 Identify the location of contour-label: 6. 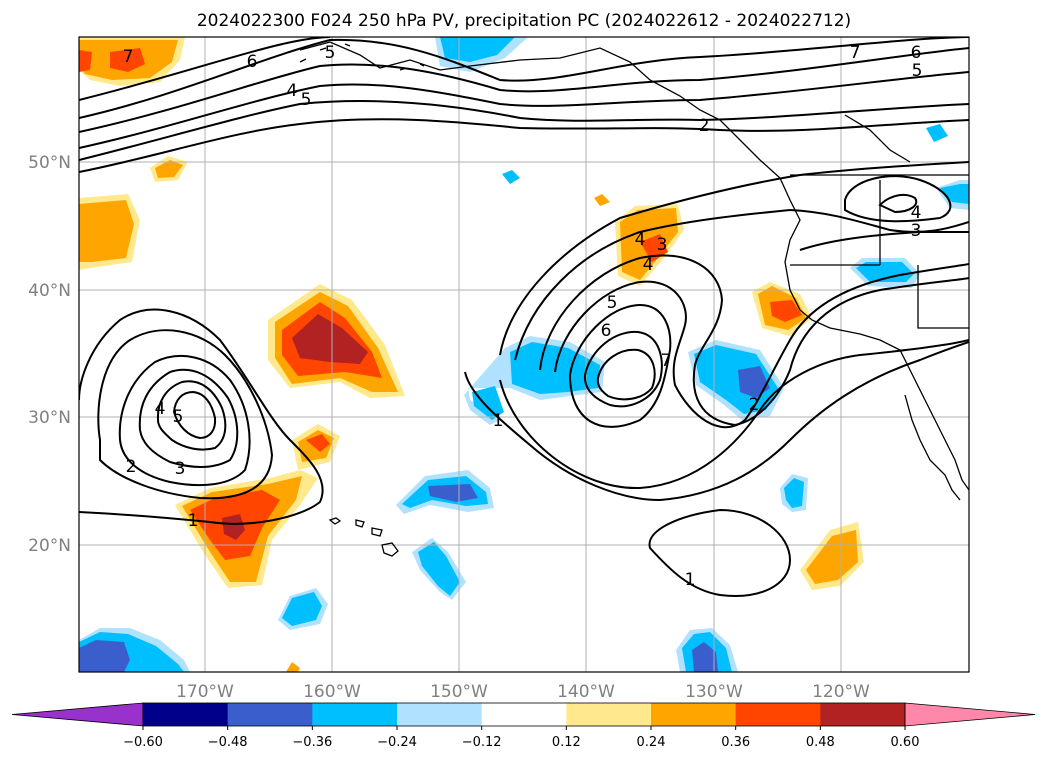
(916, 53).